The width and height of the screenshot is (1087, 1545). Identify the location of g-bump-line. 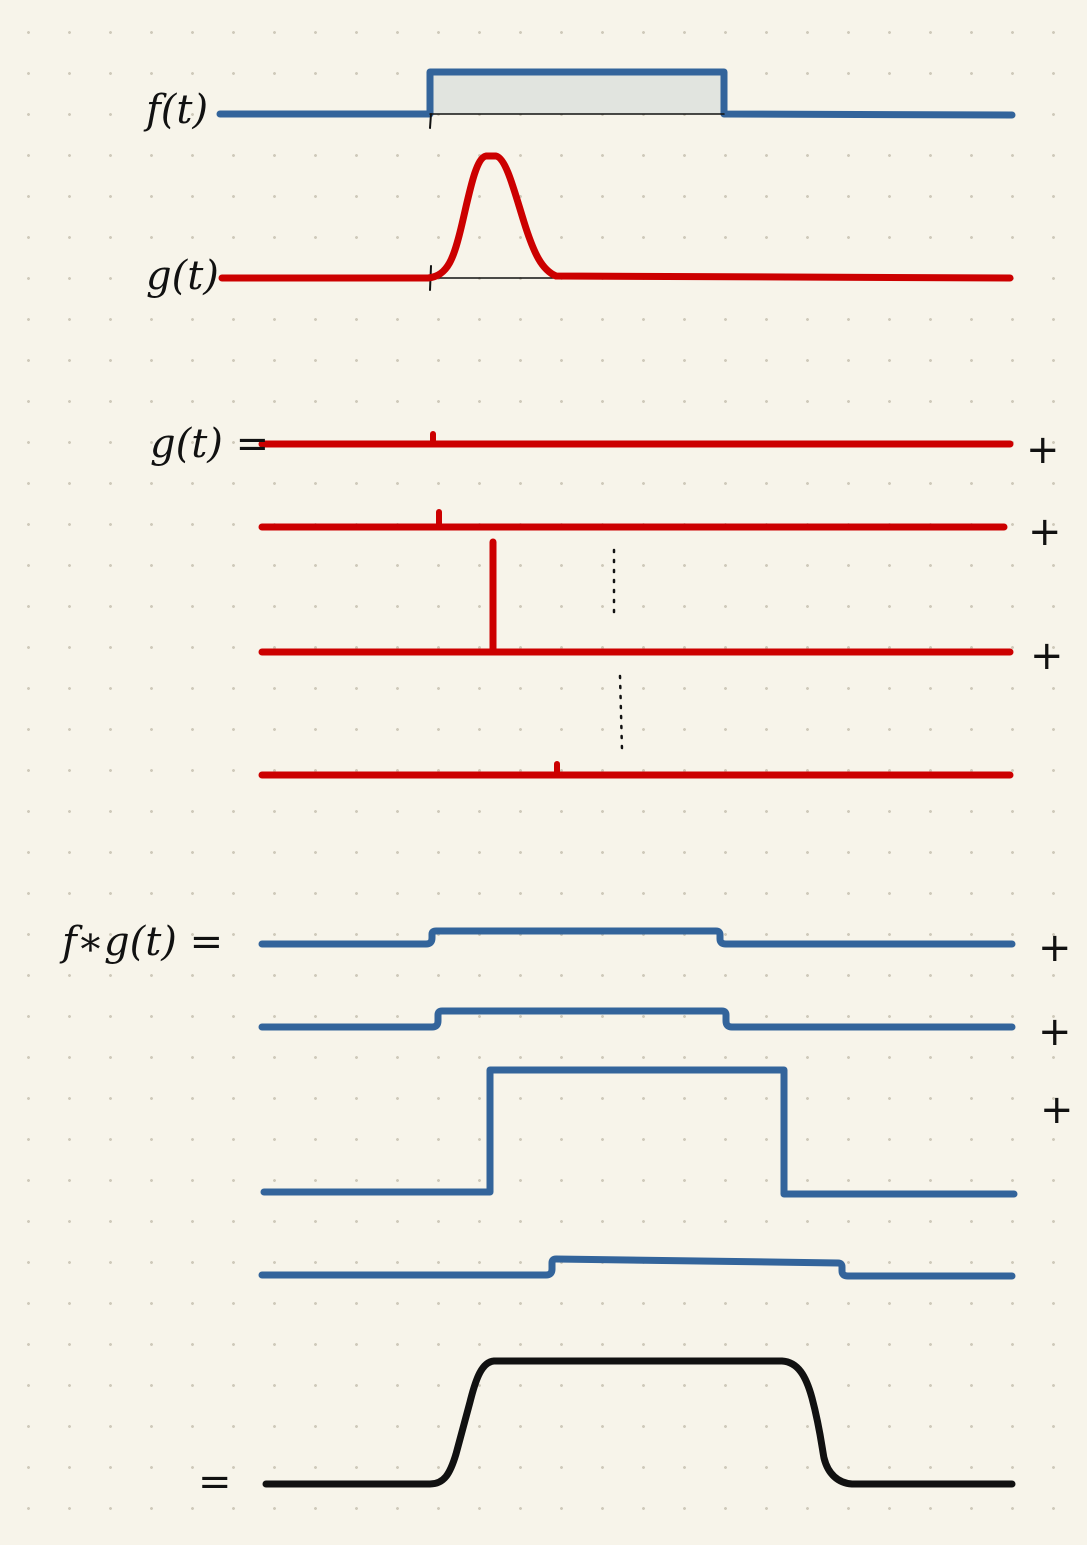
(616, 217).